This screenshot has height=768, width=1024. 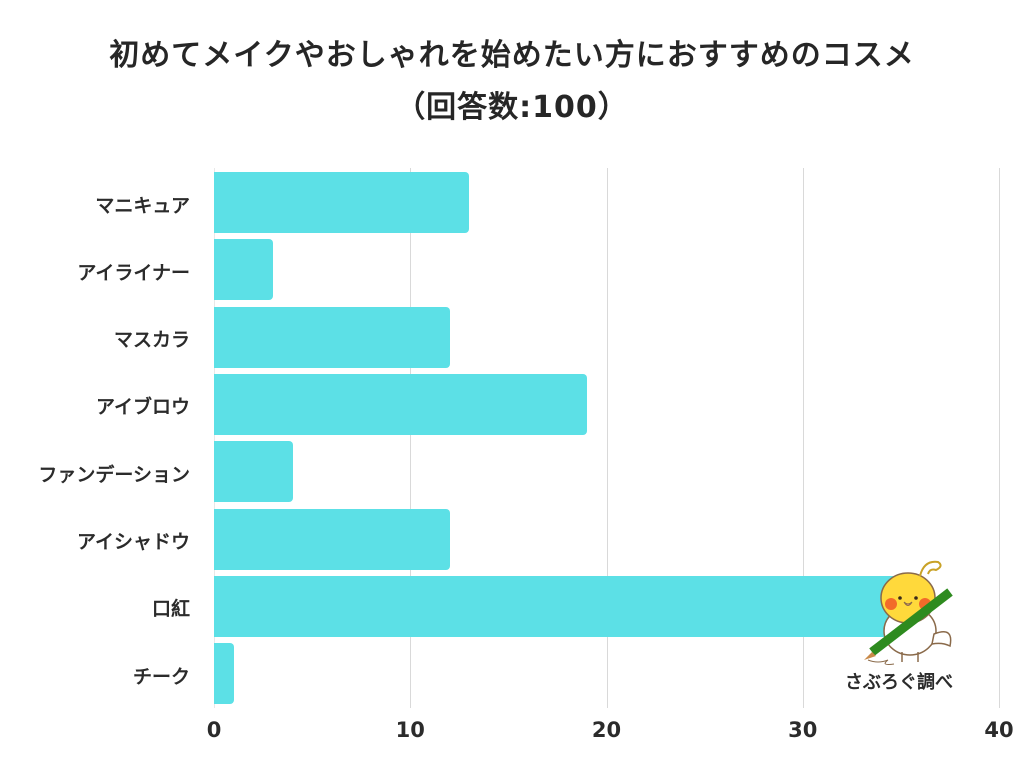 What do you see at coordinates (899, 682) in the screenshot?
I see `source-credit: さぶろぐ調べ` at bounding box center [899, 682].